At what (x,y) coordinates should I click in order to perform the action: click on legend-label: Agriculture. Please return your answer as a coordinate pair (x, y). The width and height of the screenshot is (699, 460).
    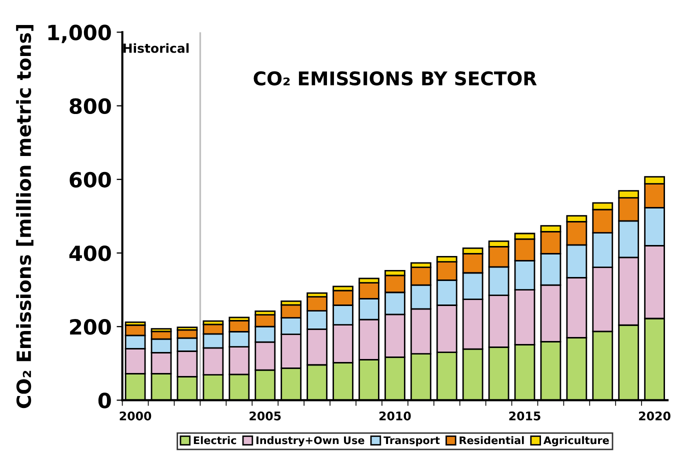
    Looking at the image, I should click on (576, 441).